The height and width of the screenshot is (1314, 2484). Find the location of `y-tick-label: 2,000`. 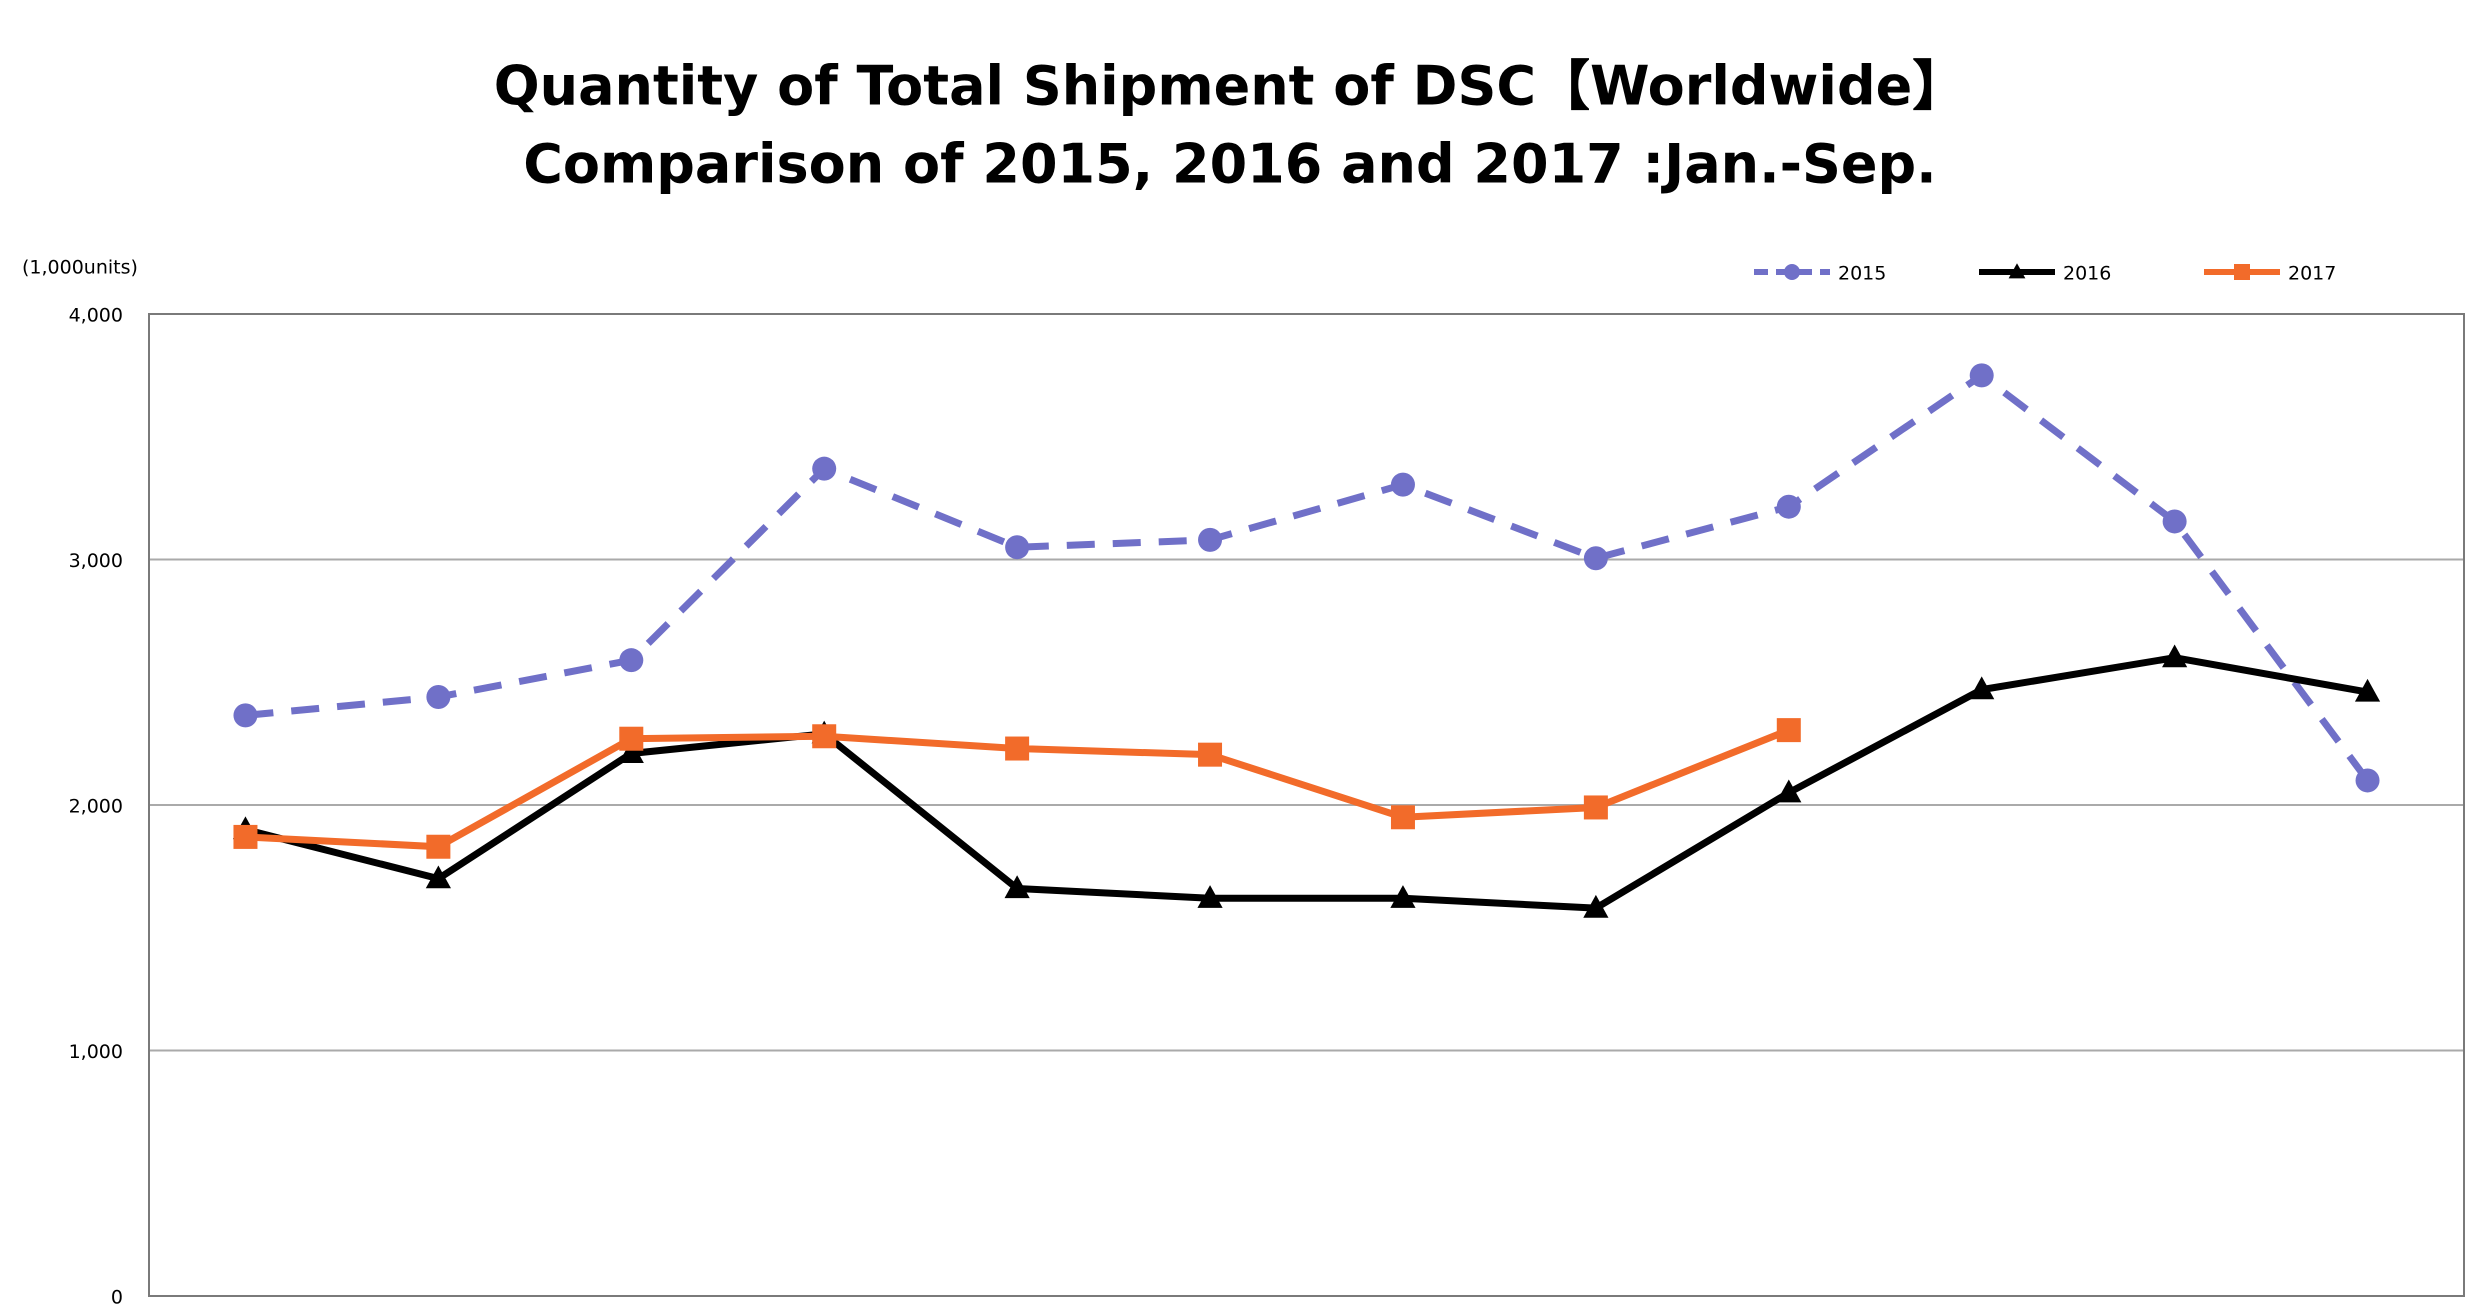

y-tick-label: 2,000 is located at coordinates (96, 807).